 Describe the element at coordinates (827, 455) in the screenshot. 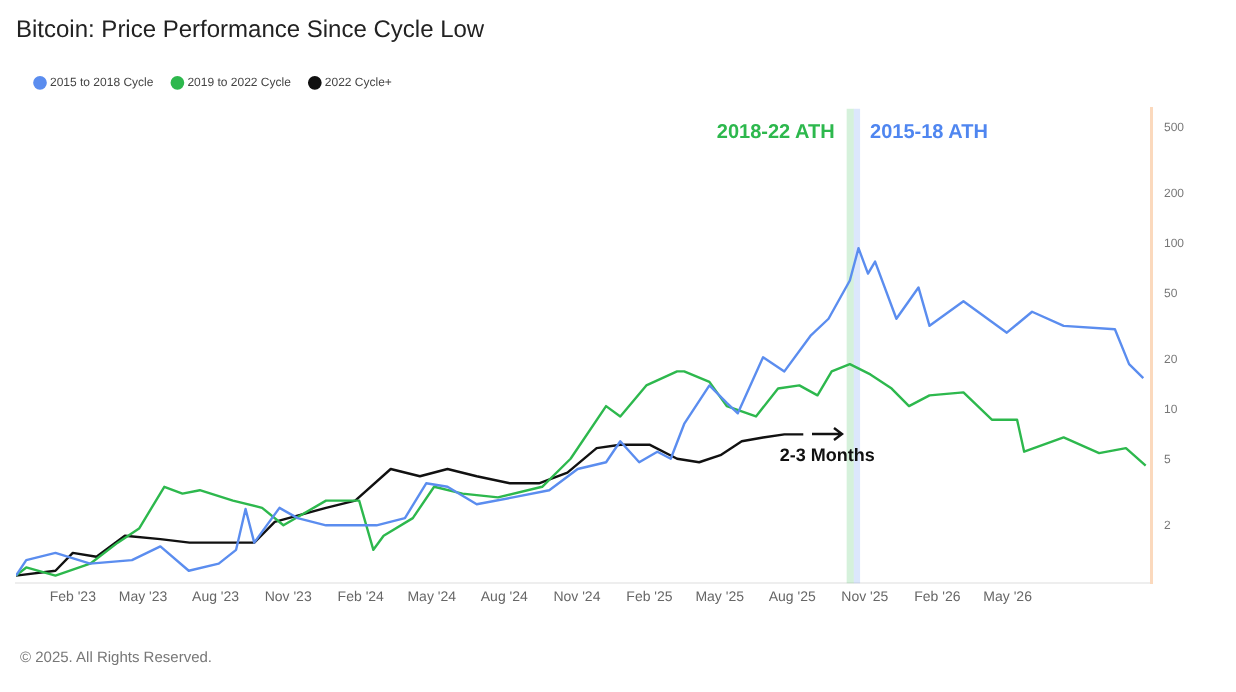

I see `annotation: 2-3 Months` at that location.